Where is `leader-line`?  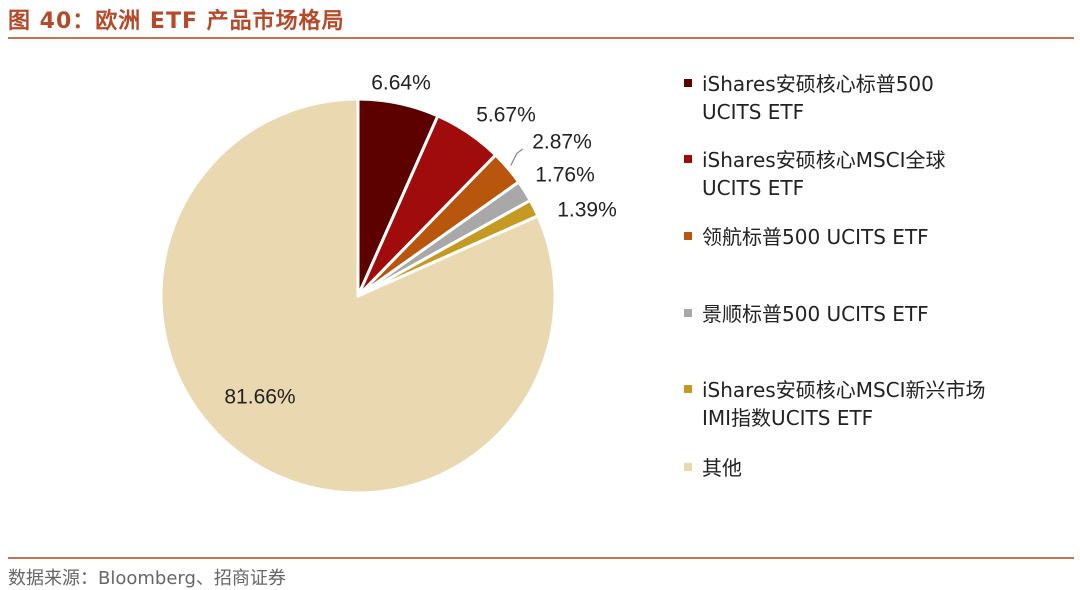 leader-line is located at coordinates (517, 157).